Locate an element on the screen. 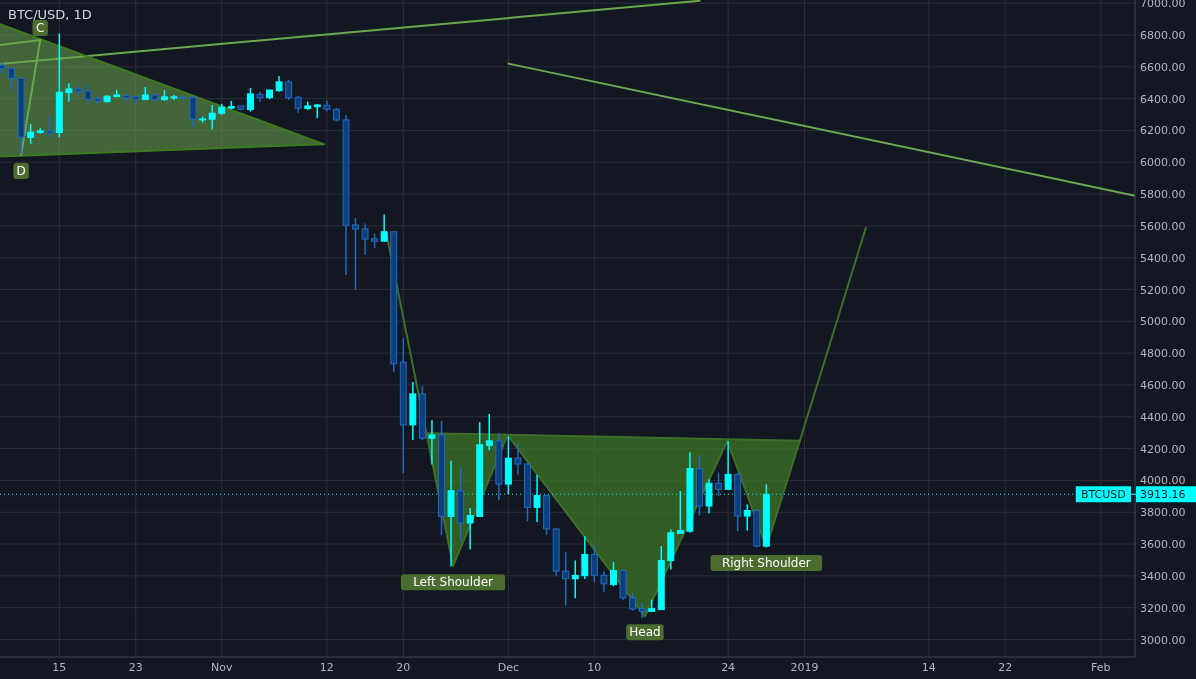  y-tick-label: 5000.00 is located at coordinates (1163, 322).